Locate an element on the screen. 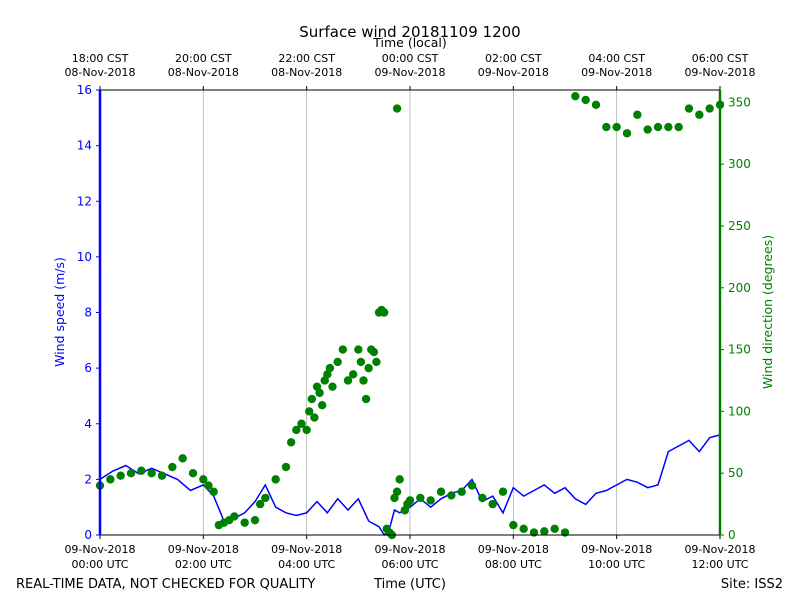 The image size is (800, 600). left-tick-label: 8 is located at coordinates (88, 313).